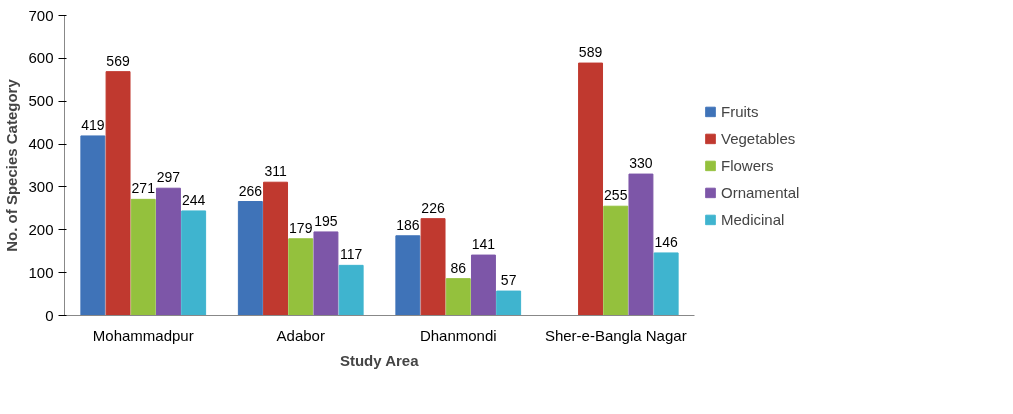  I want to click on data-label: 57, so click(508, 280).